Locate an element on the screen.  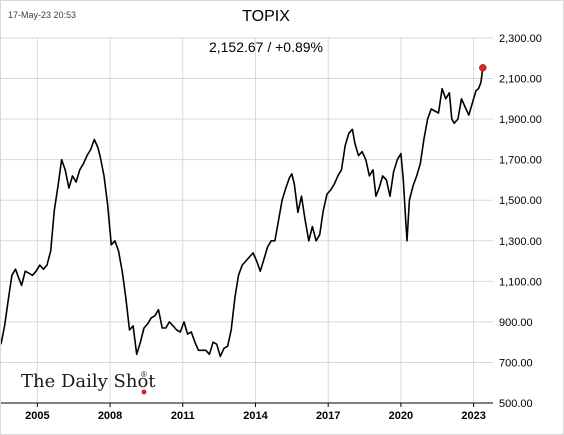
x-axis-ticks: 2005 2008 2011 2014 2017 2020 2023 is located at coordinates (255, 412).